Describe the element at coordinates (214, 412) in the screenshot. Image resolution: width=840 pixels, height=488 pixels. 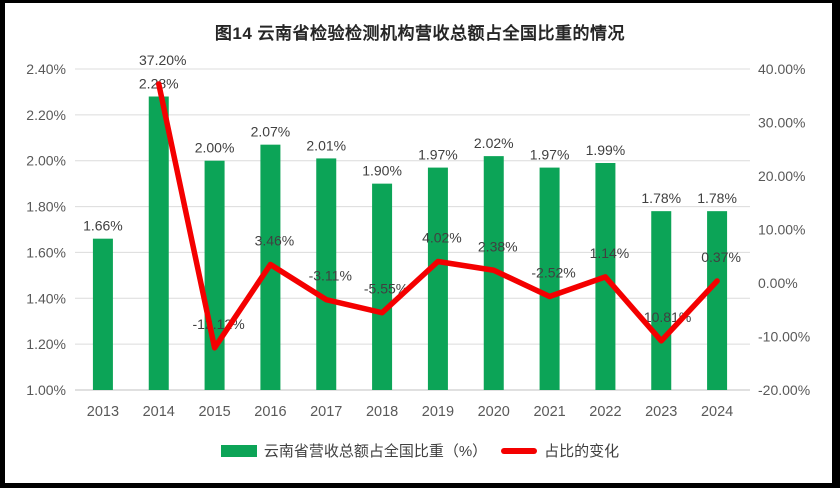
I see `x-axis-category-label: 2015` at that location.